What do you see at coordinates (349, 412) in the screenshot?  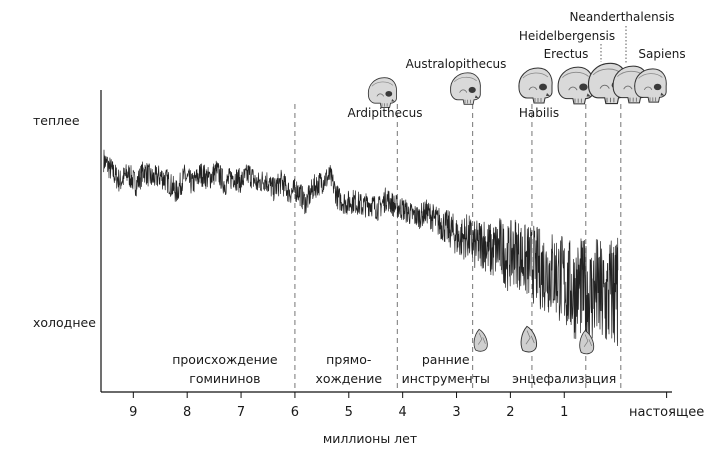 I see `x-tick-label: 5` at bounding box center [349, 412].